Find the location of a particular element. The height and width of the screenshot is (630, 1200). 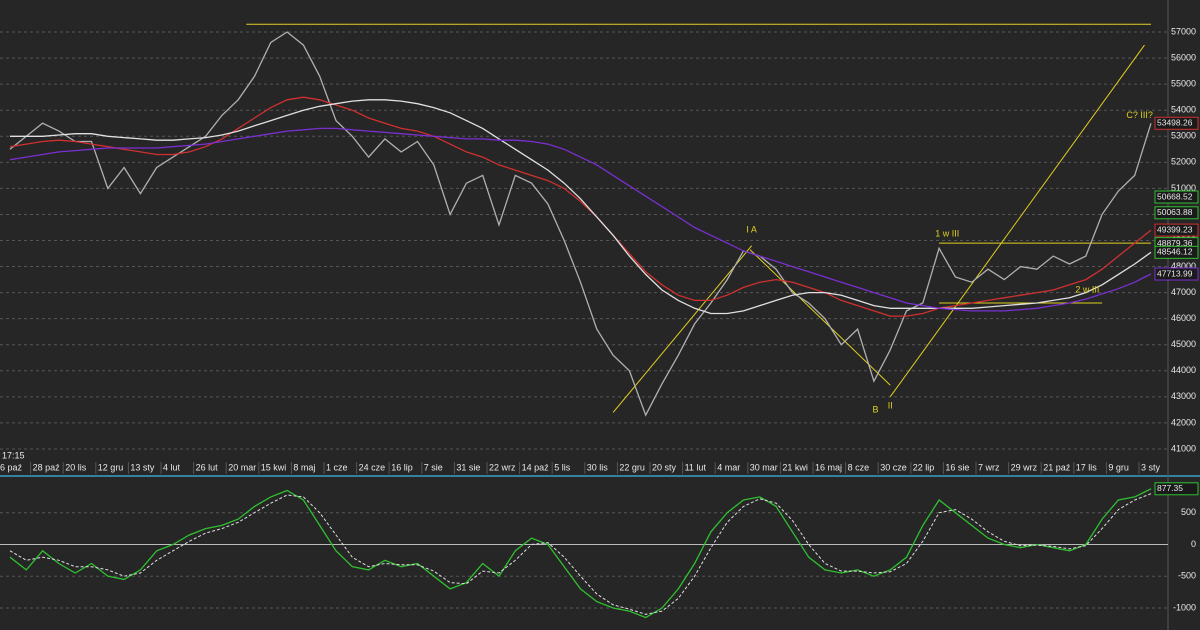

x-tick-label: 30 mar is located at coordinates (764, 467).